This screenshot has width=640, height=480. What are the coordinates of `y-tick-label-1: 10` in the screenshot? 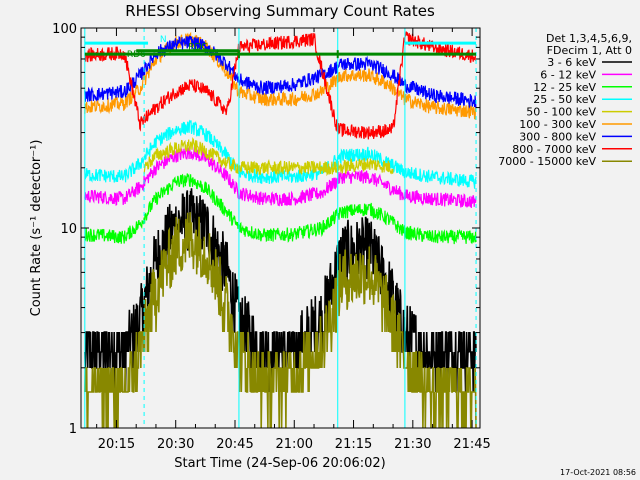 It's located at (68, 229).